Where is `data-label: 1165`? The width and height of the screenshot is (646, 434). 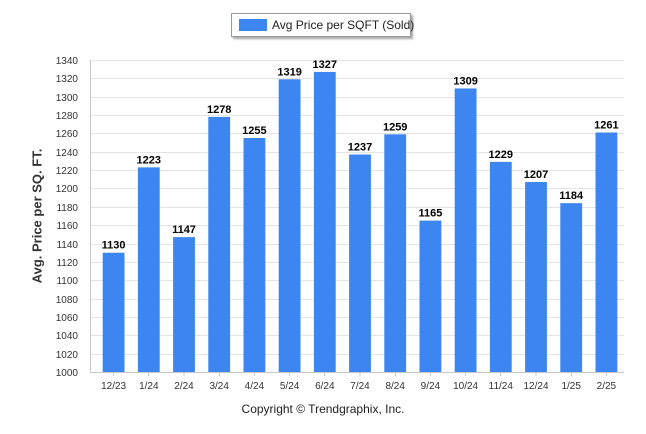
data-label: 1165 is located at coordinates (430, 214).